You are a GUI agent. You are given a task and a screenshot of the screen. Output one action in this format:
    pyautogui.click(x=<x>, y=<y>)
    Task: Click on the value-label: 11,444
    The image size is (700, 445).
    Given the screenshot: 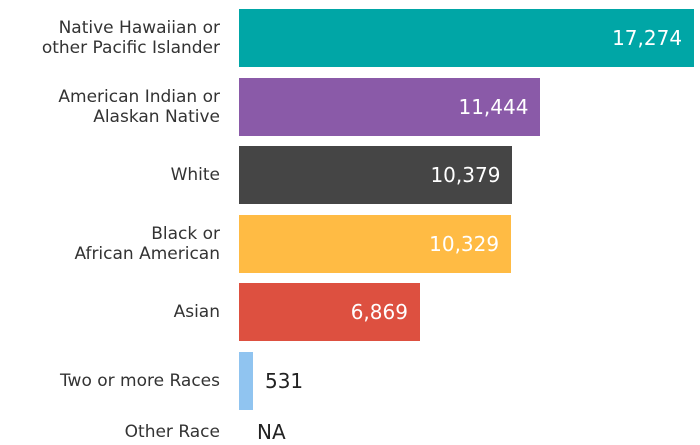 What is the action you would take?
    pyautogui.click(x=493, y=106)
    